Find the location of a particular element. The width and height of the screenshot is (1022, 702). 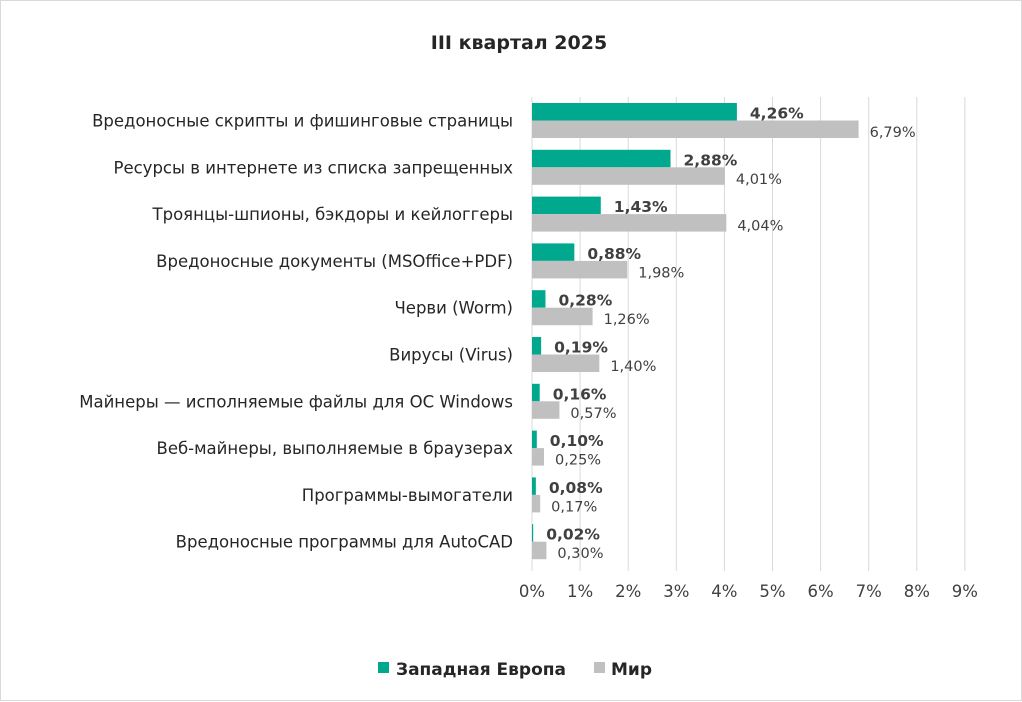

data-label-world: 0,17% is located at coordinates (574, 507).